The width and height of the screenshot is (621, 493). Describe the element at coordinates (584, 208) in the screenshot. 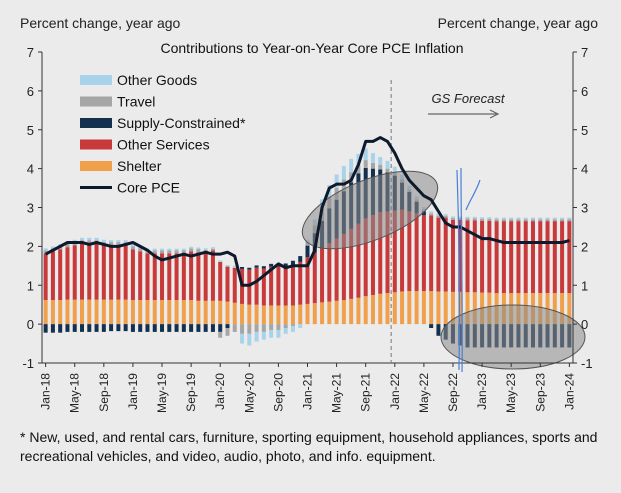

I see `y-tick-label-right-3: 3` at that location.